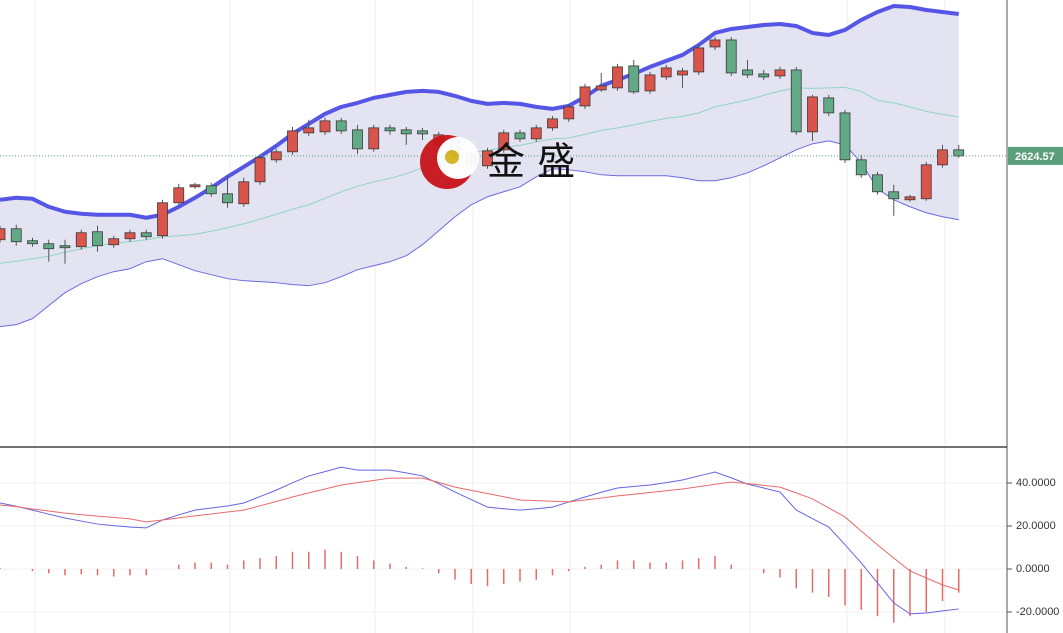  I want to click on y-tick-label: 20.0000, so click(1036, 526).